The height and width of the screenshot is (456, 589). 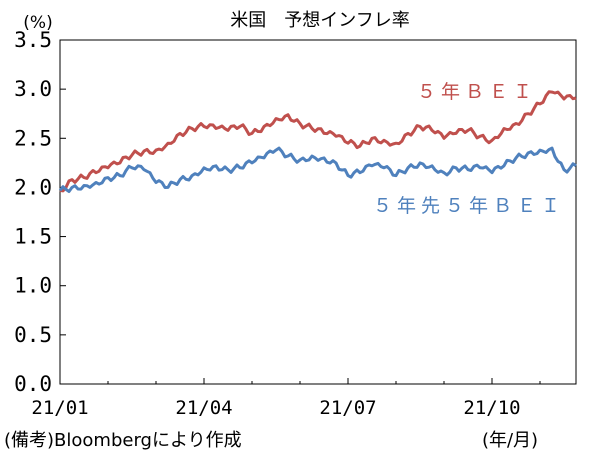 I want to click on x-tick-label: 21/04, so click(x=203, y=408).